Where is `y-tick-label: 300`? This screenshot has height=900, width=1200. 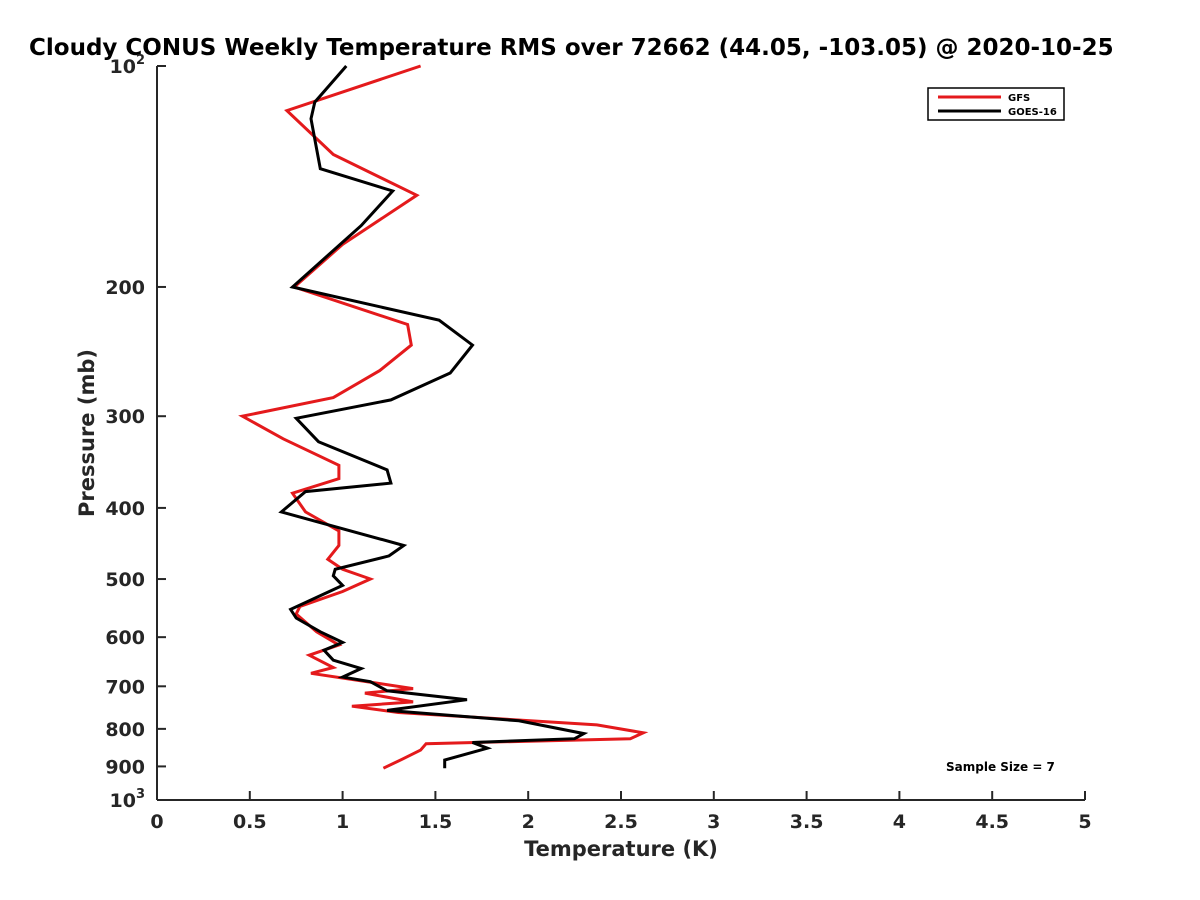
y-tick-label: 300 is located at coordinates (125, 417).